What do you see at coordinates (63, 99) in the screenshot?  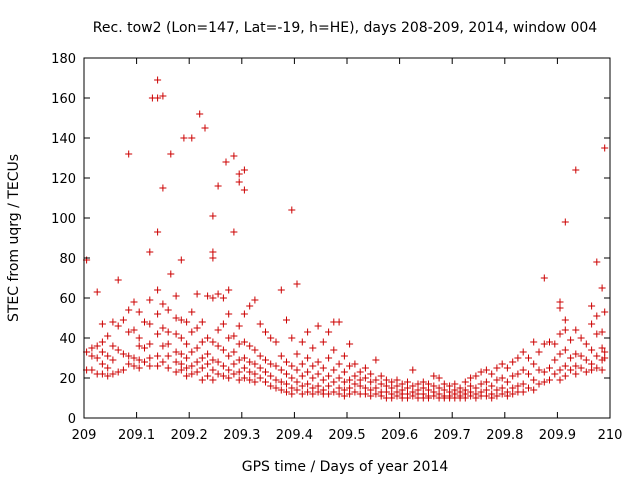 I see `y-tick-label: 160` at bounding box center [63, 99].